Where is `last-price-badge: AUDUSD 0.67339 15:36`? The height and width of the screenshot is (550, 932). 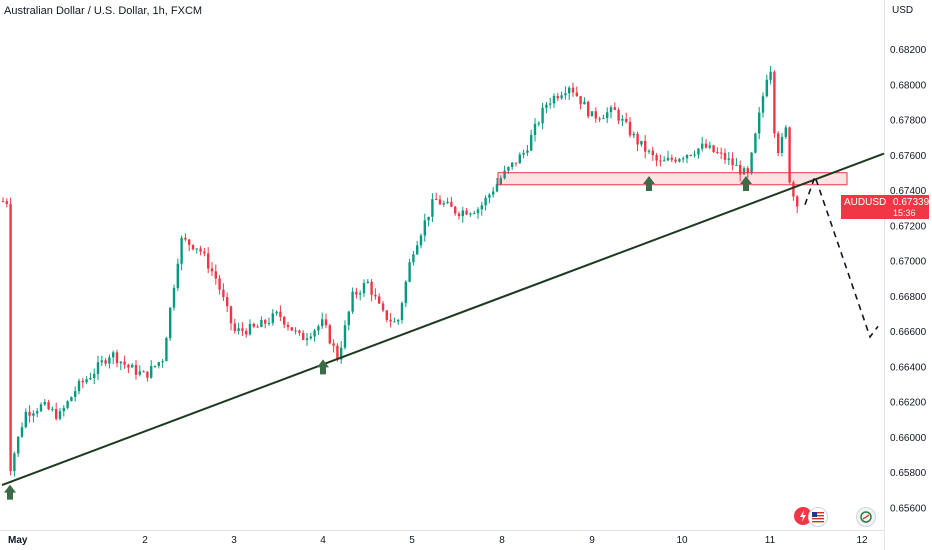 last-price-badge: AUDUSD 0.67339 15:36 is located at coordinates (885, 207).